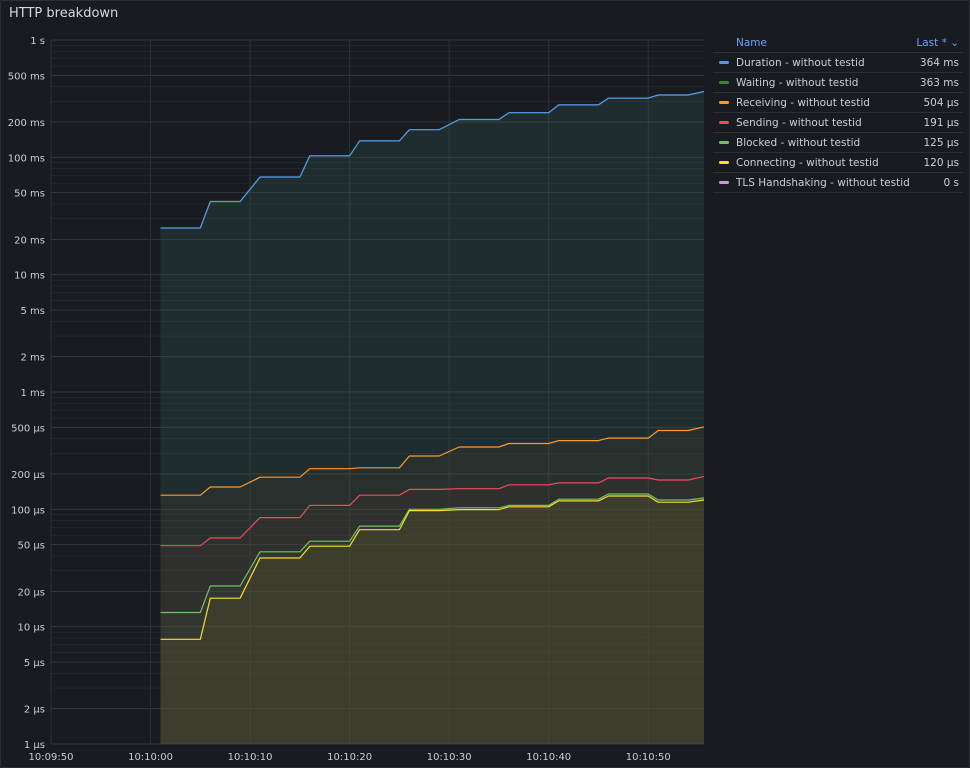 The width and height of the screenshot is (970, 768). What do you see at coordinates (31, 592) in the screenshot?
I see `y-tick-label: 20 µs` at bounding box center [31, 592].